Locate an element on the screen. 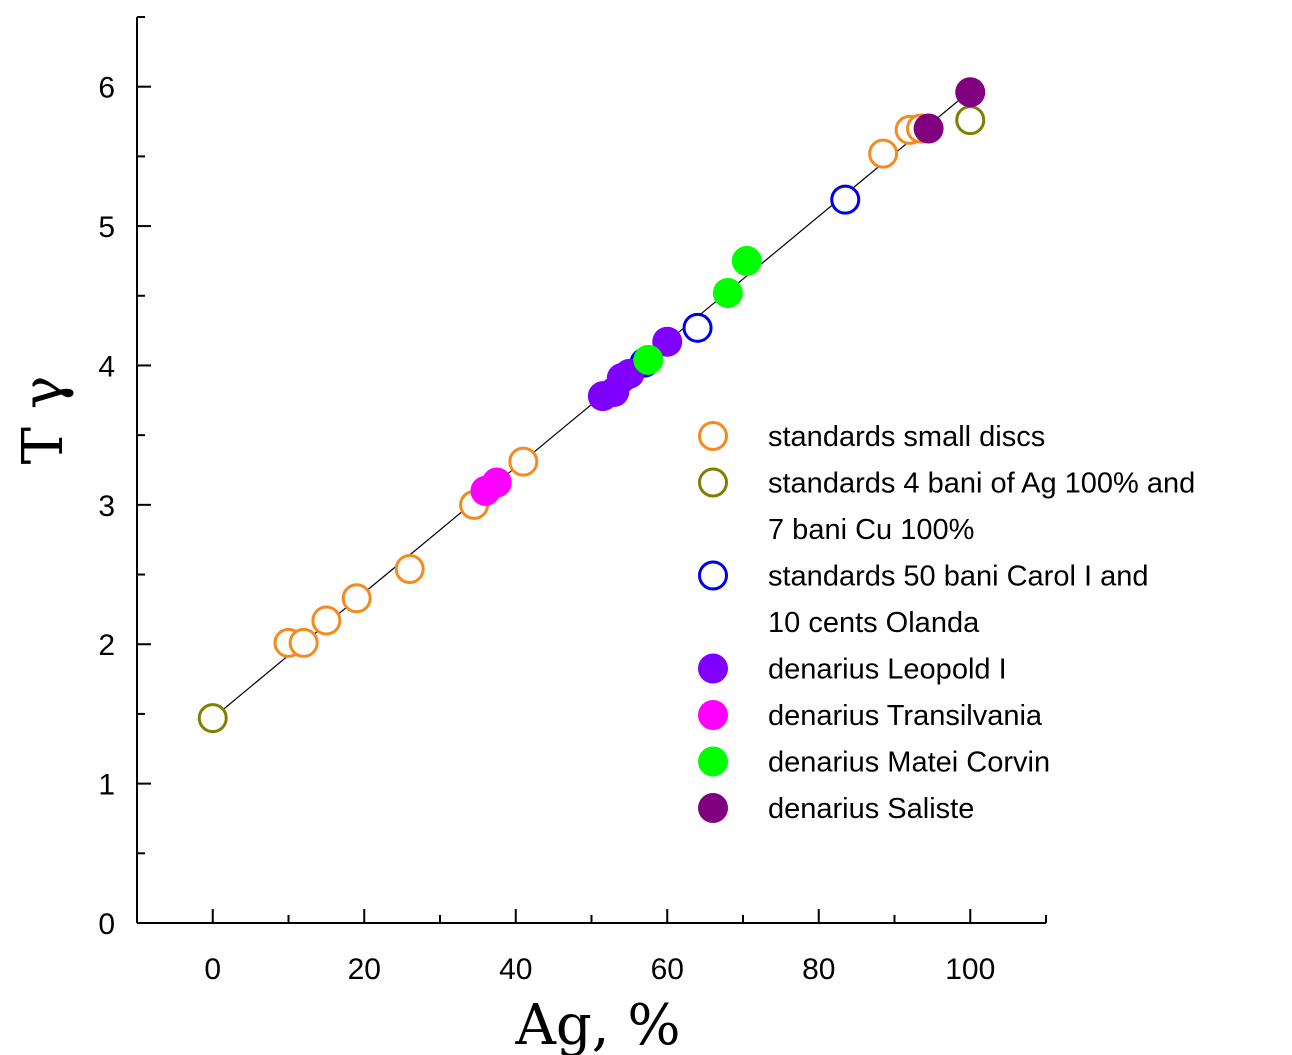 The height and width of the screenshot is (1055, 1292). legend-label: 7 bani Cu 100% is located at coordinates (871, 530).